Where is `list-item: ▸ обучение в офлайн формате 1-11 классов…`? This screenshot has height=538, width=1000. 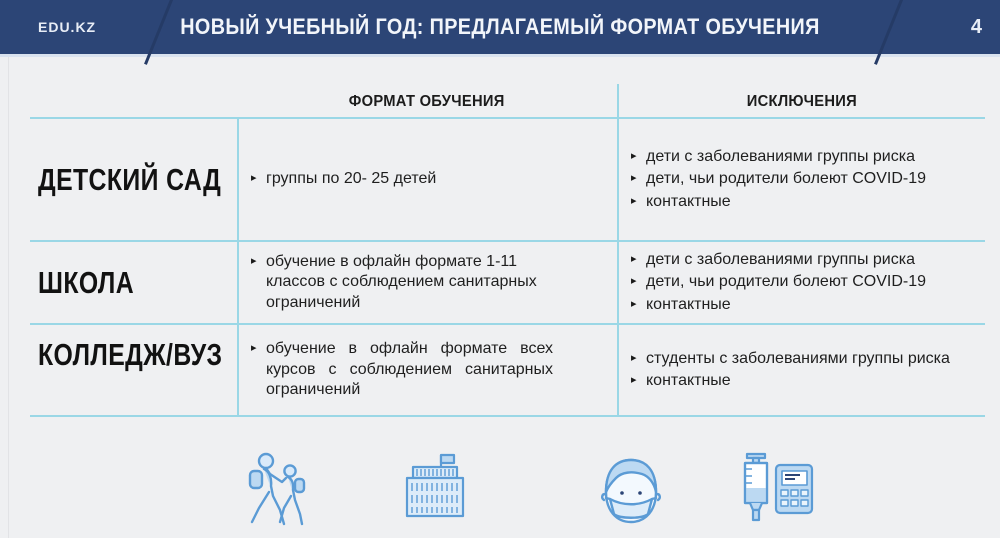 list-item: ▸ обучение в офлайн формате 1-11 классов… is located at coordinates (402, 282).